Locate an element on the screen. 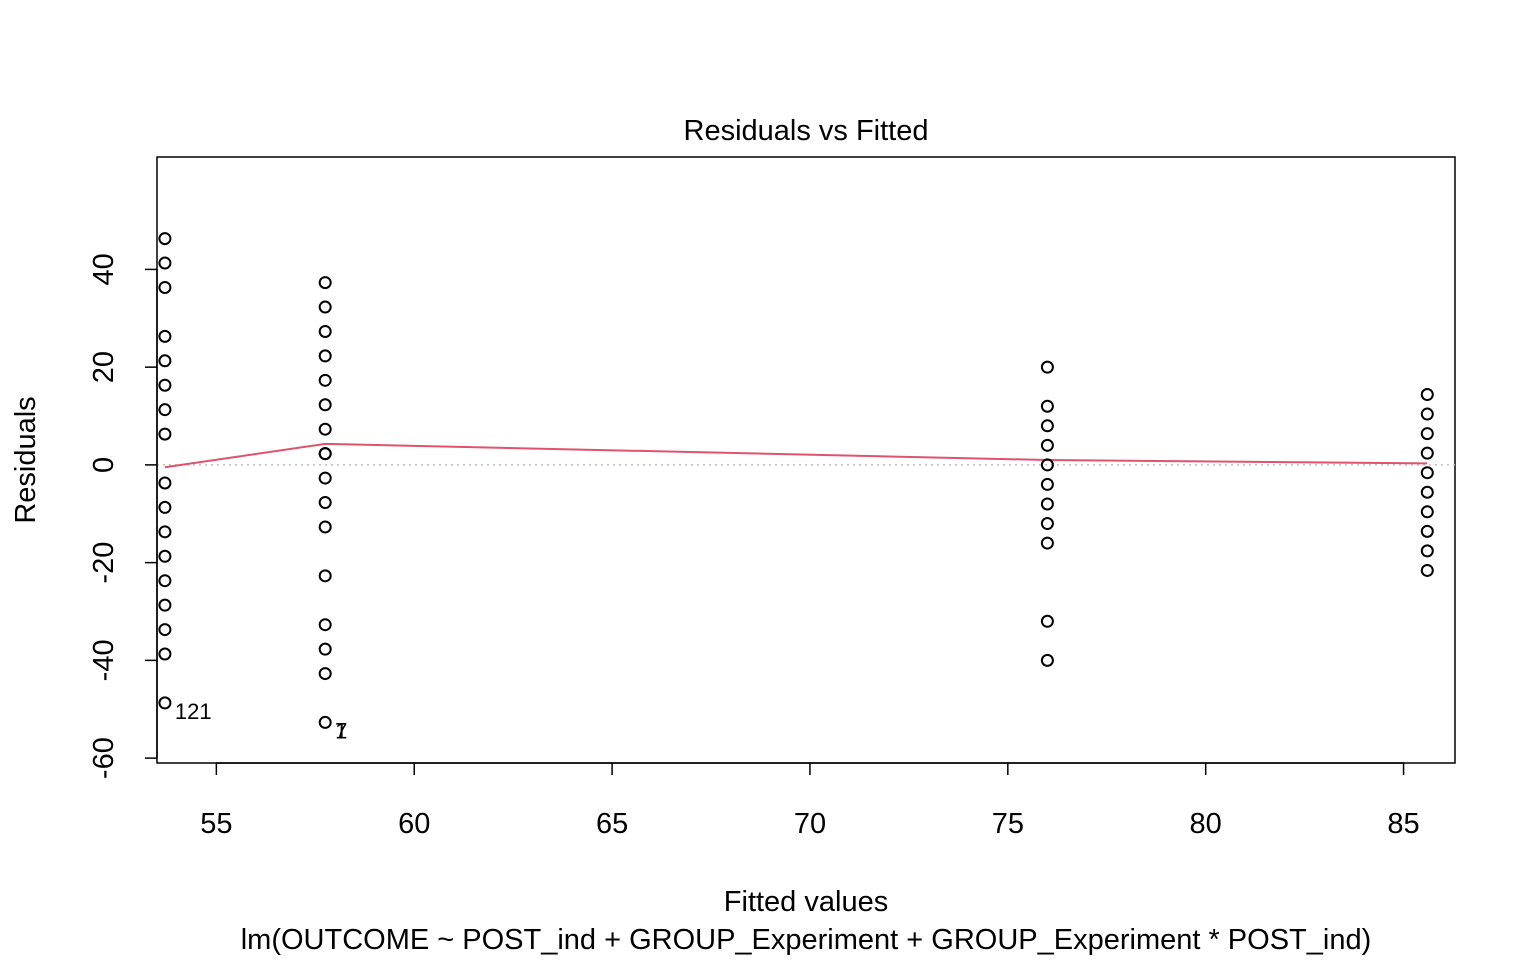  chart-title: Residuals vs Fitted is located at coordinates (806, 131).